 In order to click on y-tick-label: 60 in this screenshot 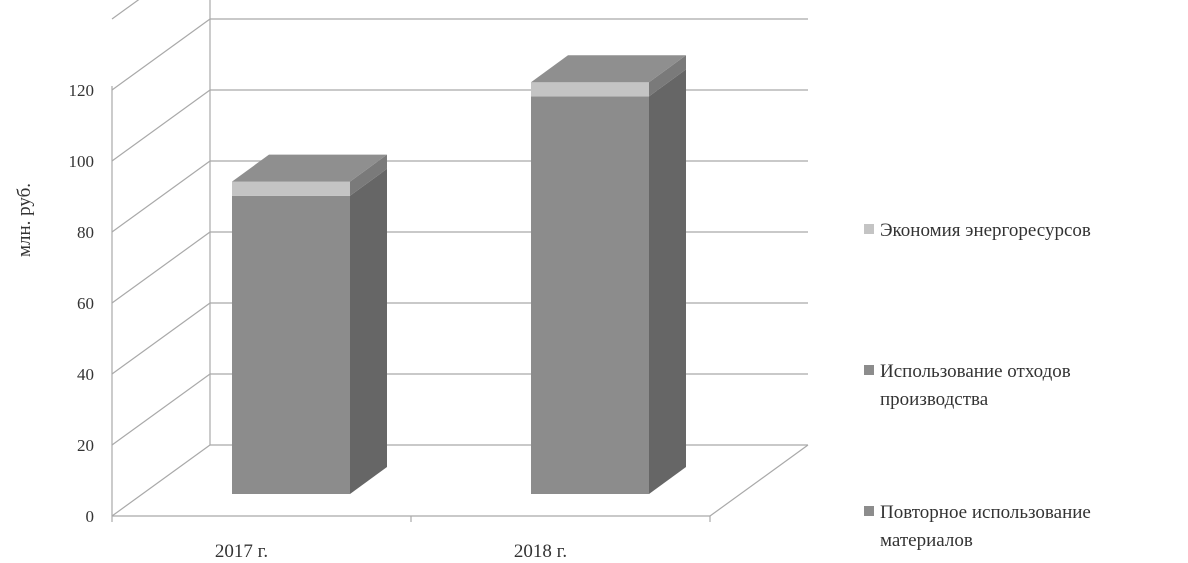, I will do `click(85, 303)`.